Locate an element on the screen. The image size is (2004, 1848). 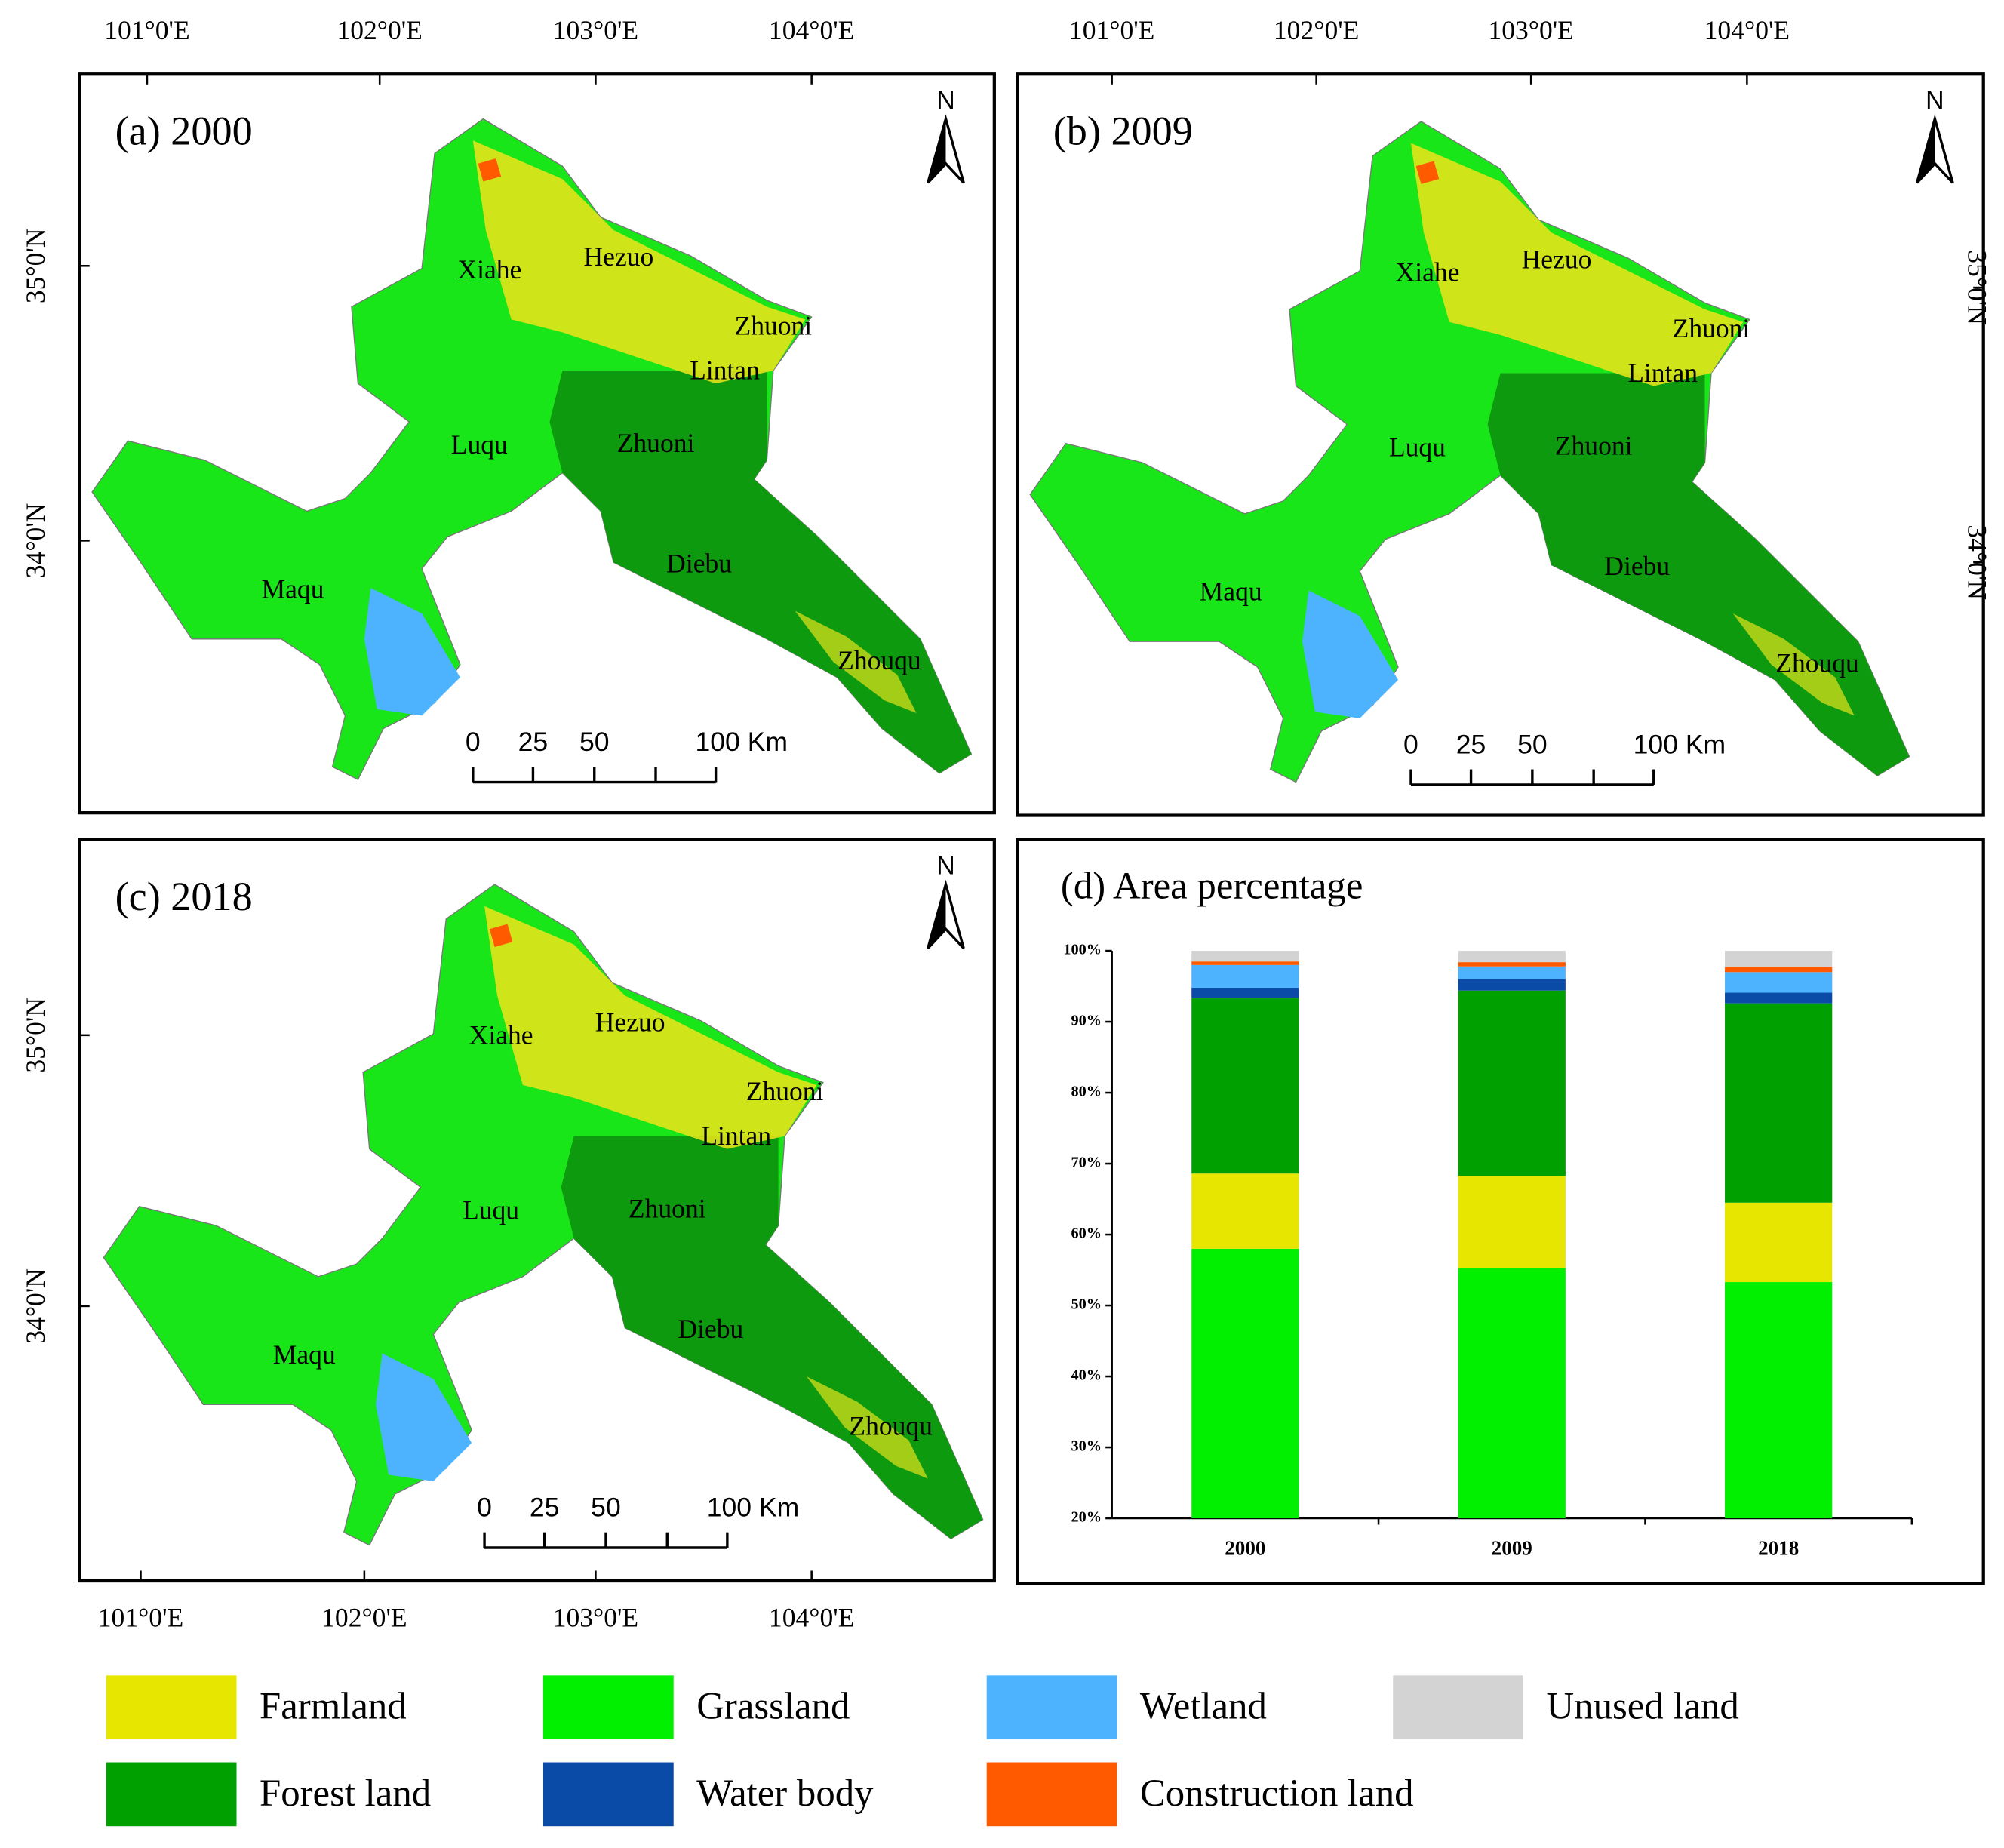
y-tick-label: 50% is located at coordinates (1086, 1304).